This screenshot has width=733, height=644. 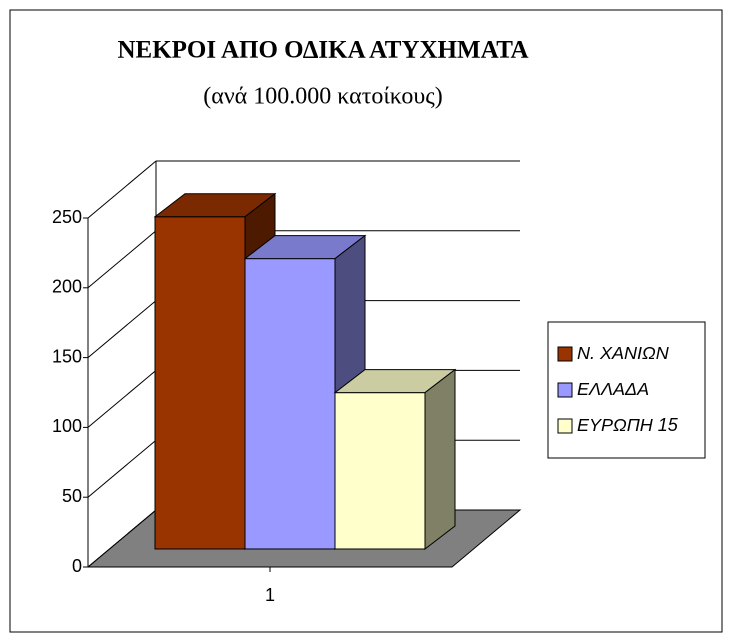 What do you see at coordinates (67, 217) in the screenshot?
I see `y-tick-label: 250` at bounding box center [67, 217].